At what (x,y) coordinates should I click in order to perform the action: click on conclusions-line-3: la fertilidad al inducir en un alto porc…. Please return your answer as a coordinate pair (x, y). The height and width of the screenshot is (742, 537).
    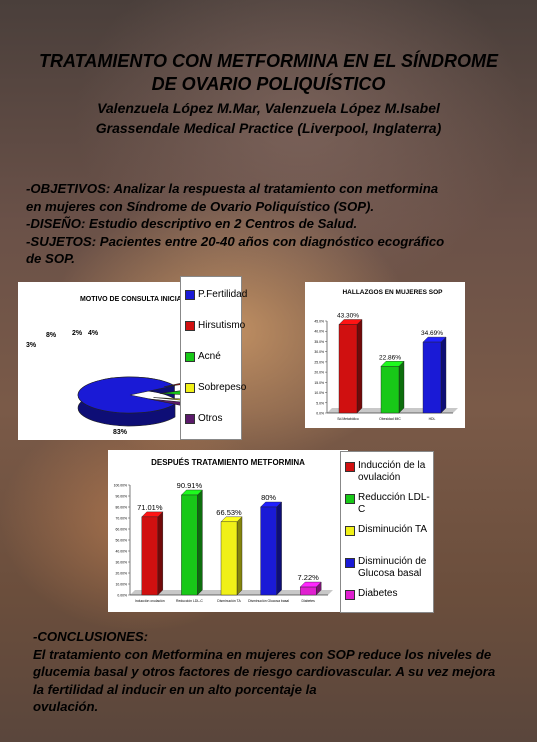
    Looking at the image, I should click on (175, 689).